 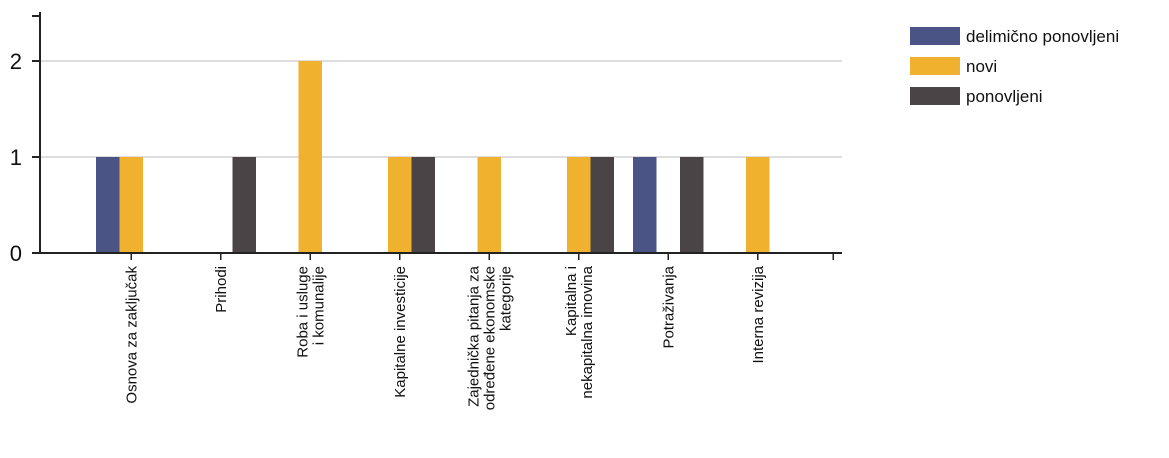 What do you see at coordinates (1014, 66) in the screenshot?
I see `legend: delimično ponovljeni novi ponovljeni` at bounding box center [1014, 66].